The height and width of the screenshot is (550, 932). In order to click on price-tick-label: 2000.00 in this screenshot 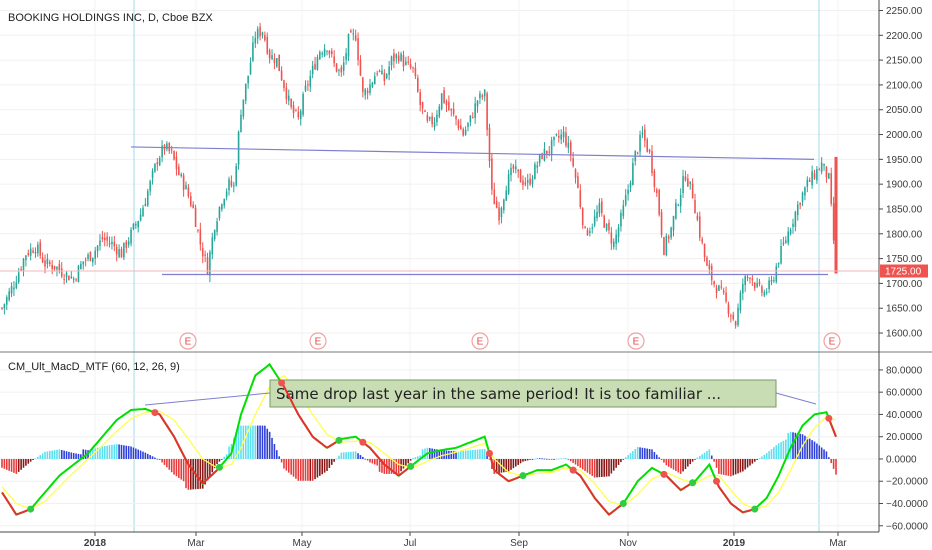, I will do `click(904, 135)`.